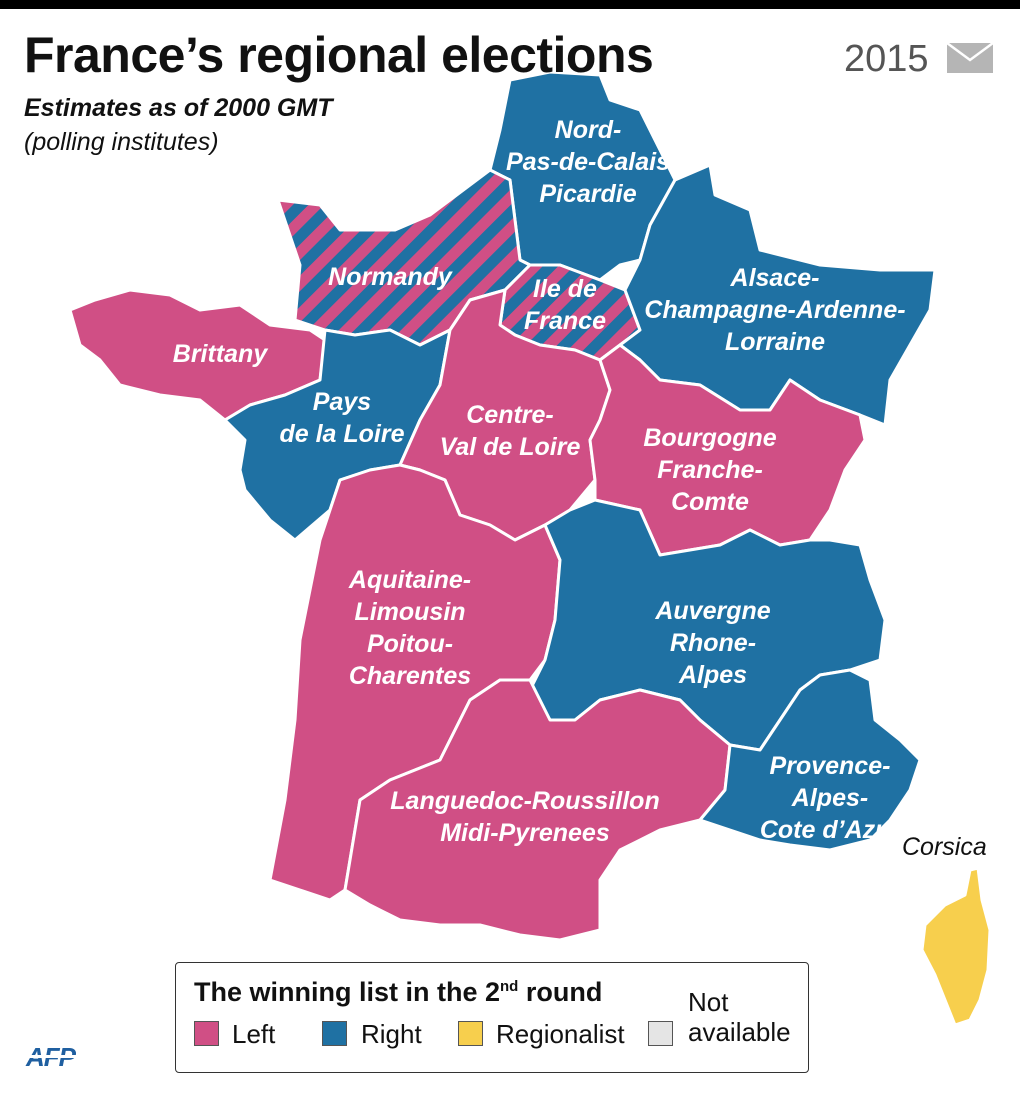 The width and height of the screenshot is (1020, 1096). Describe the element at coordinates (710, 502) in the screenshot. I see `region-label-bourgogne: Comte` at that location.